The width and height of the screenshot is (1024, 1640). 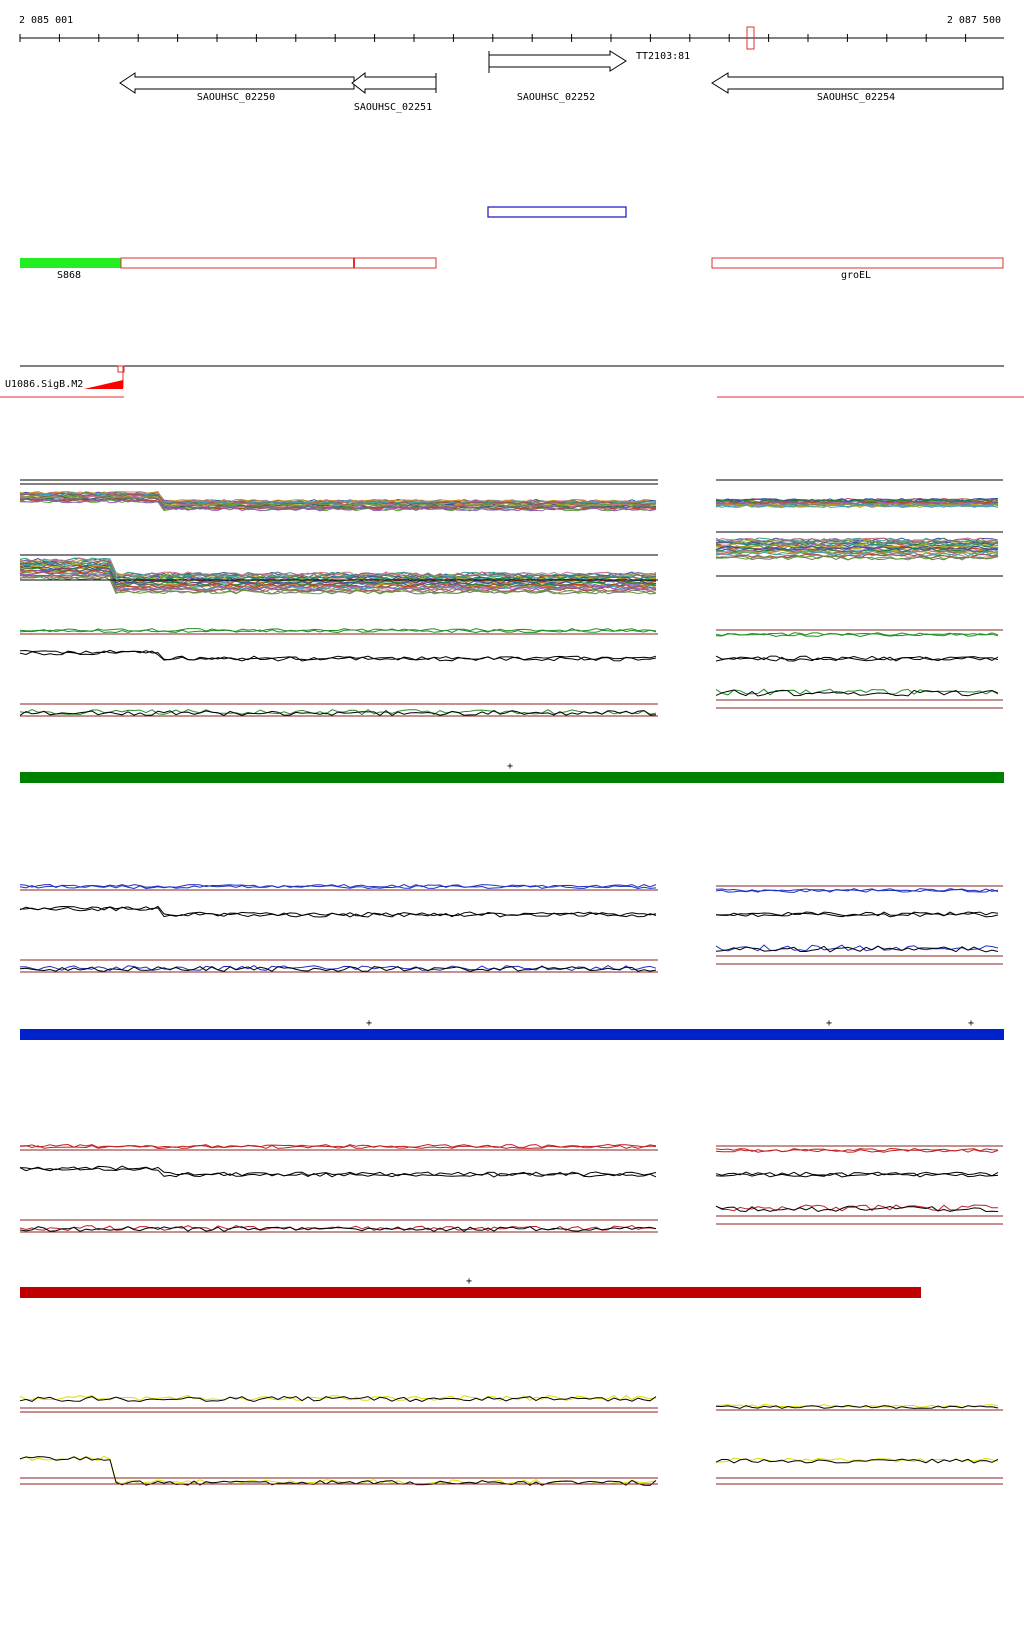 What do you see at coordinates (278, 263) in the screenshot?
I see `region-operon` at bounding box center [278, 263].